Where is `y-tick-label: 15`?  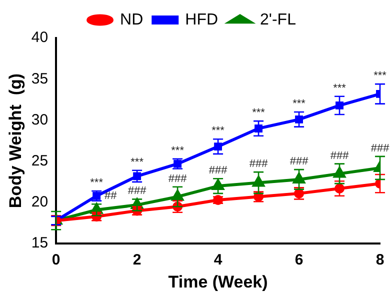 y-tick-label: 15 is located at coordinates (39, 243).